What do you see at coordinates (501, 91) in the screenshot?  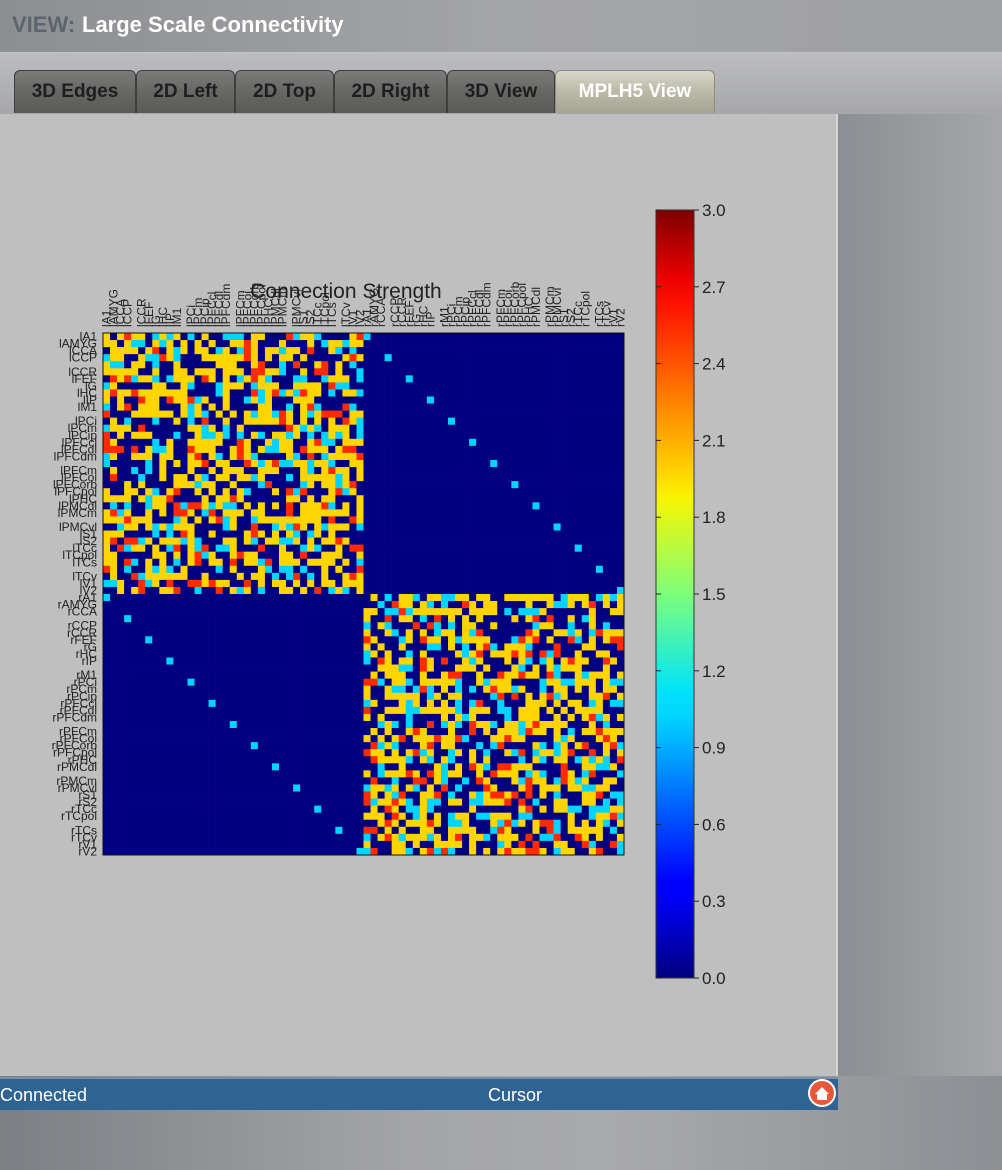 I see `tab-3d-view: 3D View` at bounding box center [501, 91].